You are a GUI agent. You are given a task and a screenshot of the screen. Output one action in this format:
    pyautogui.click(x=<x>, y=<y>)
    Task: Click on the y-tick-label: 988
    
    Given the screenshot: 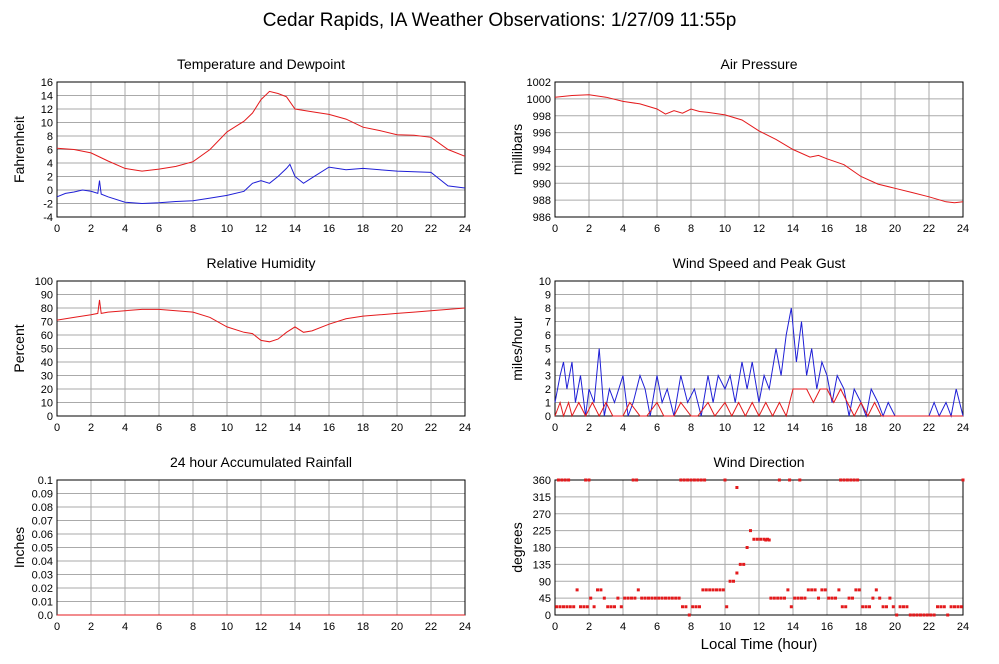 What is the action you would take?
    pyautogui.click(x=542, y=201)
    